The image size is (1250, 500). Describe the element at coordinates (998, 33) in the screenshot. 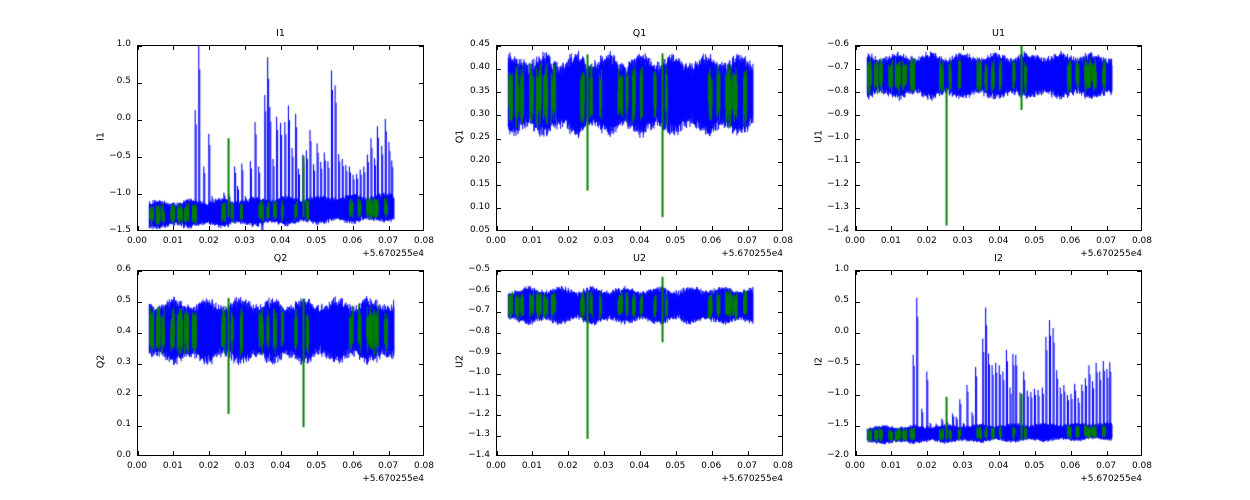

I see `plot-title-u1: U1` at that location.